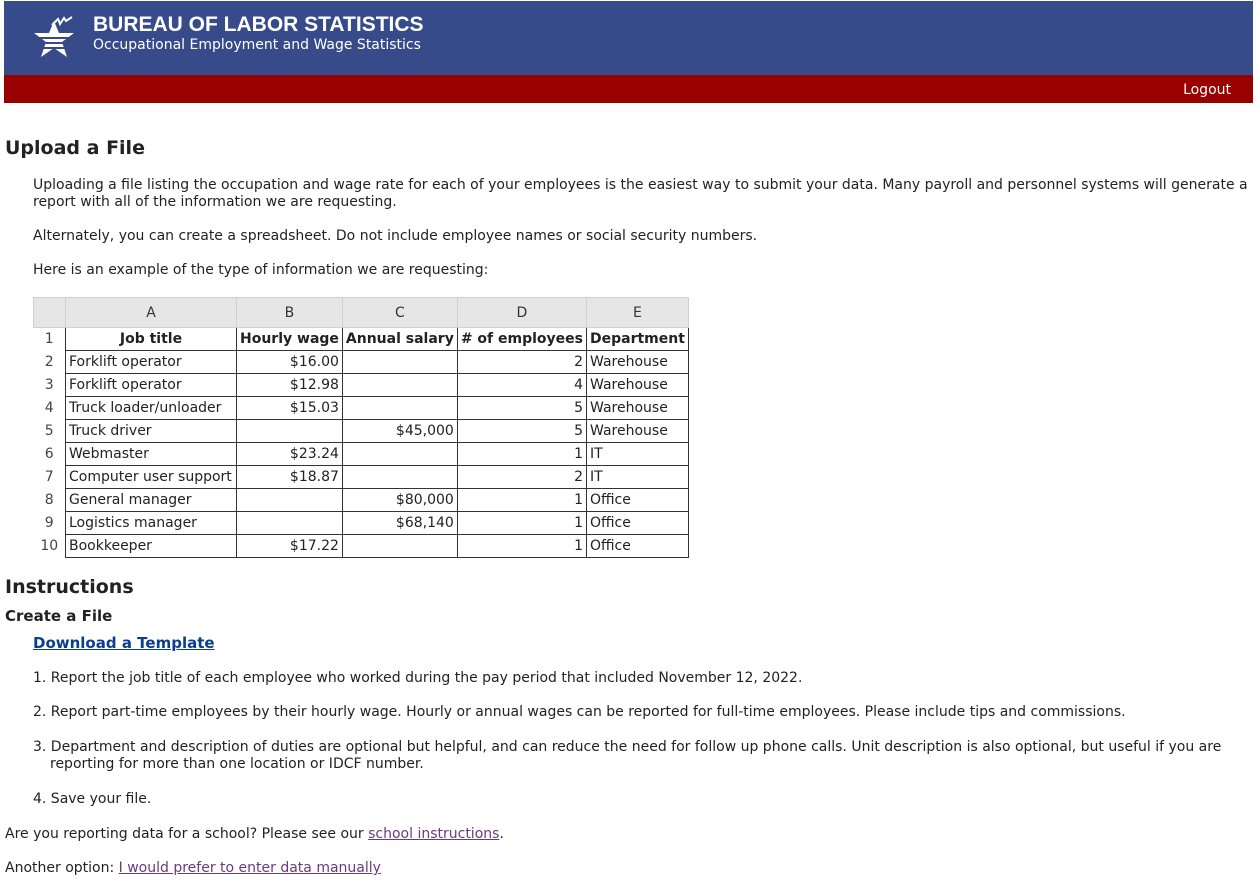 Image resolution: width=1259 pixels, height=888 pixels. I want to click on table-cell: Bookkeeper, so click(151, 546).